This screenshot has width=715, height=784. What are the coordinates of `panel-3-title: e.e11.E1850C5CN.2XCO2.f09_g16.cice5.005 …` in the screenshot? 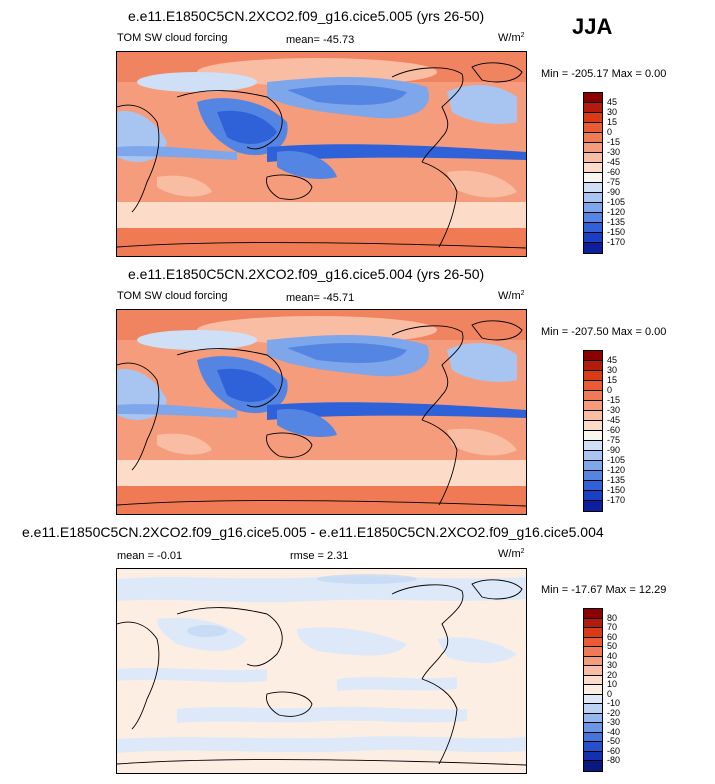 It's located at (313, 532).